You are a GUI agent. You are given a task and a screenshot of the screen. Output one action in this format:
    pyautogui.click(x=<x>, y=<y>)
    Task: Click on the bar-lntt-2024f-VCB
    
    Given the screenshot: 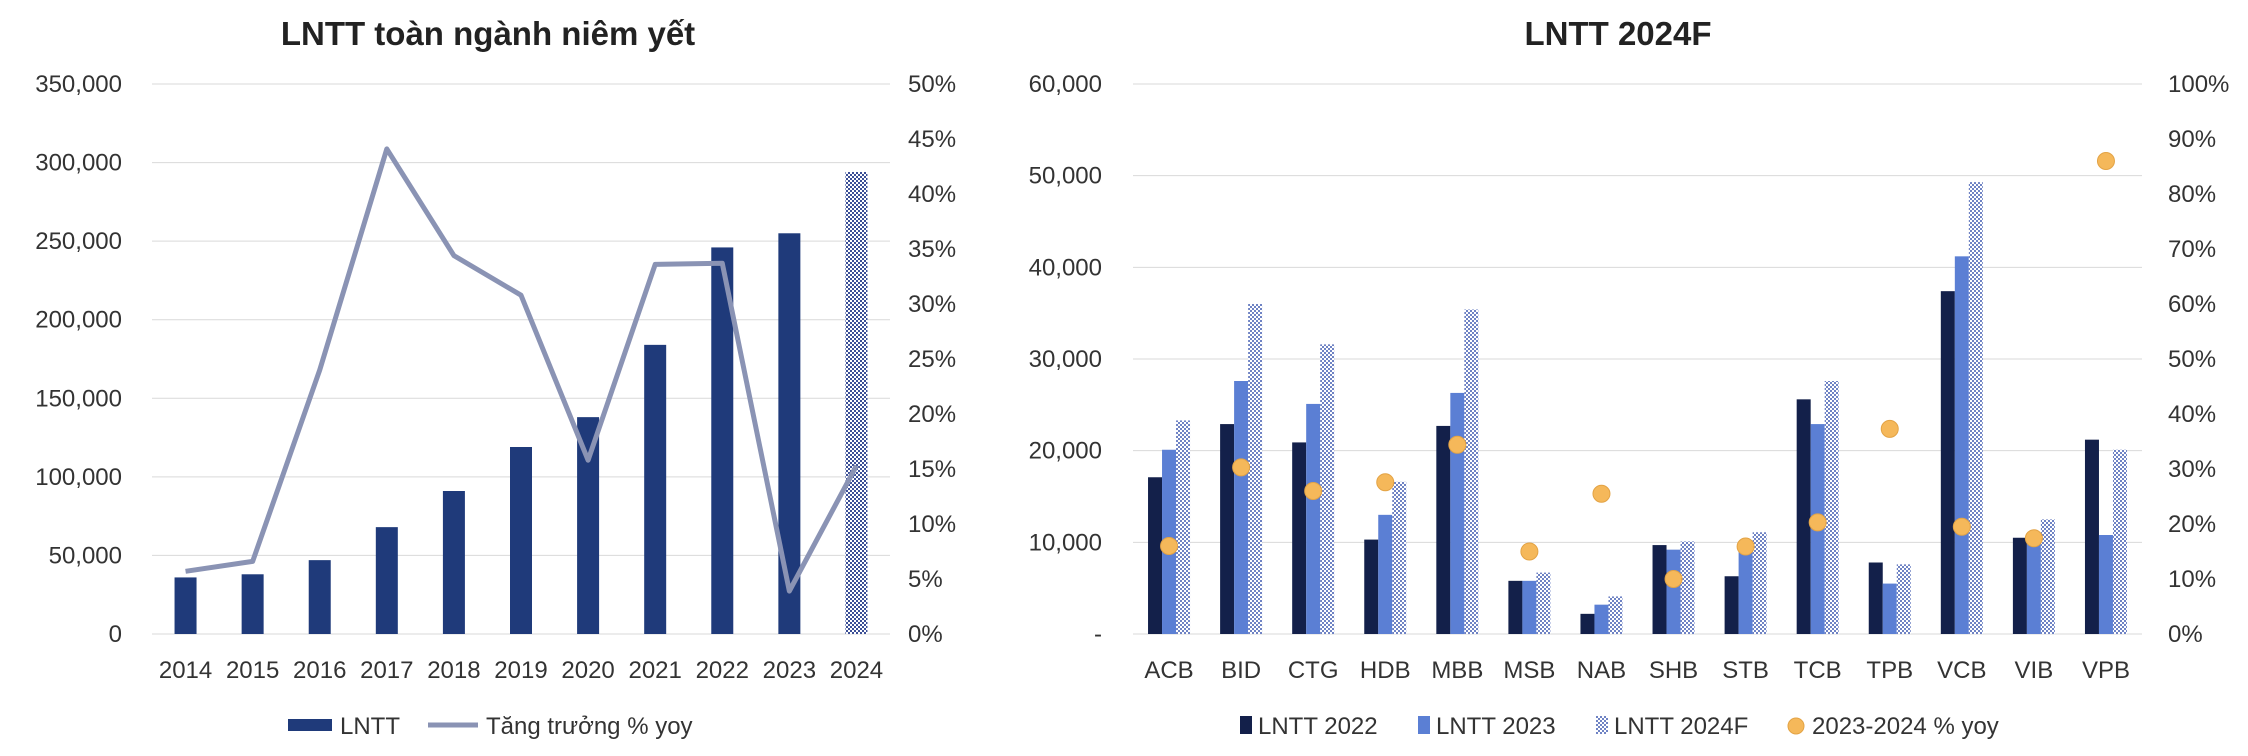 What is the action you would take?
    pyautogui.click(x=1975, y=408)
    